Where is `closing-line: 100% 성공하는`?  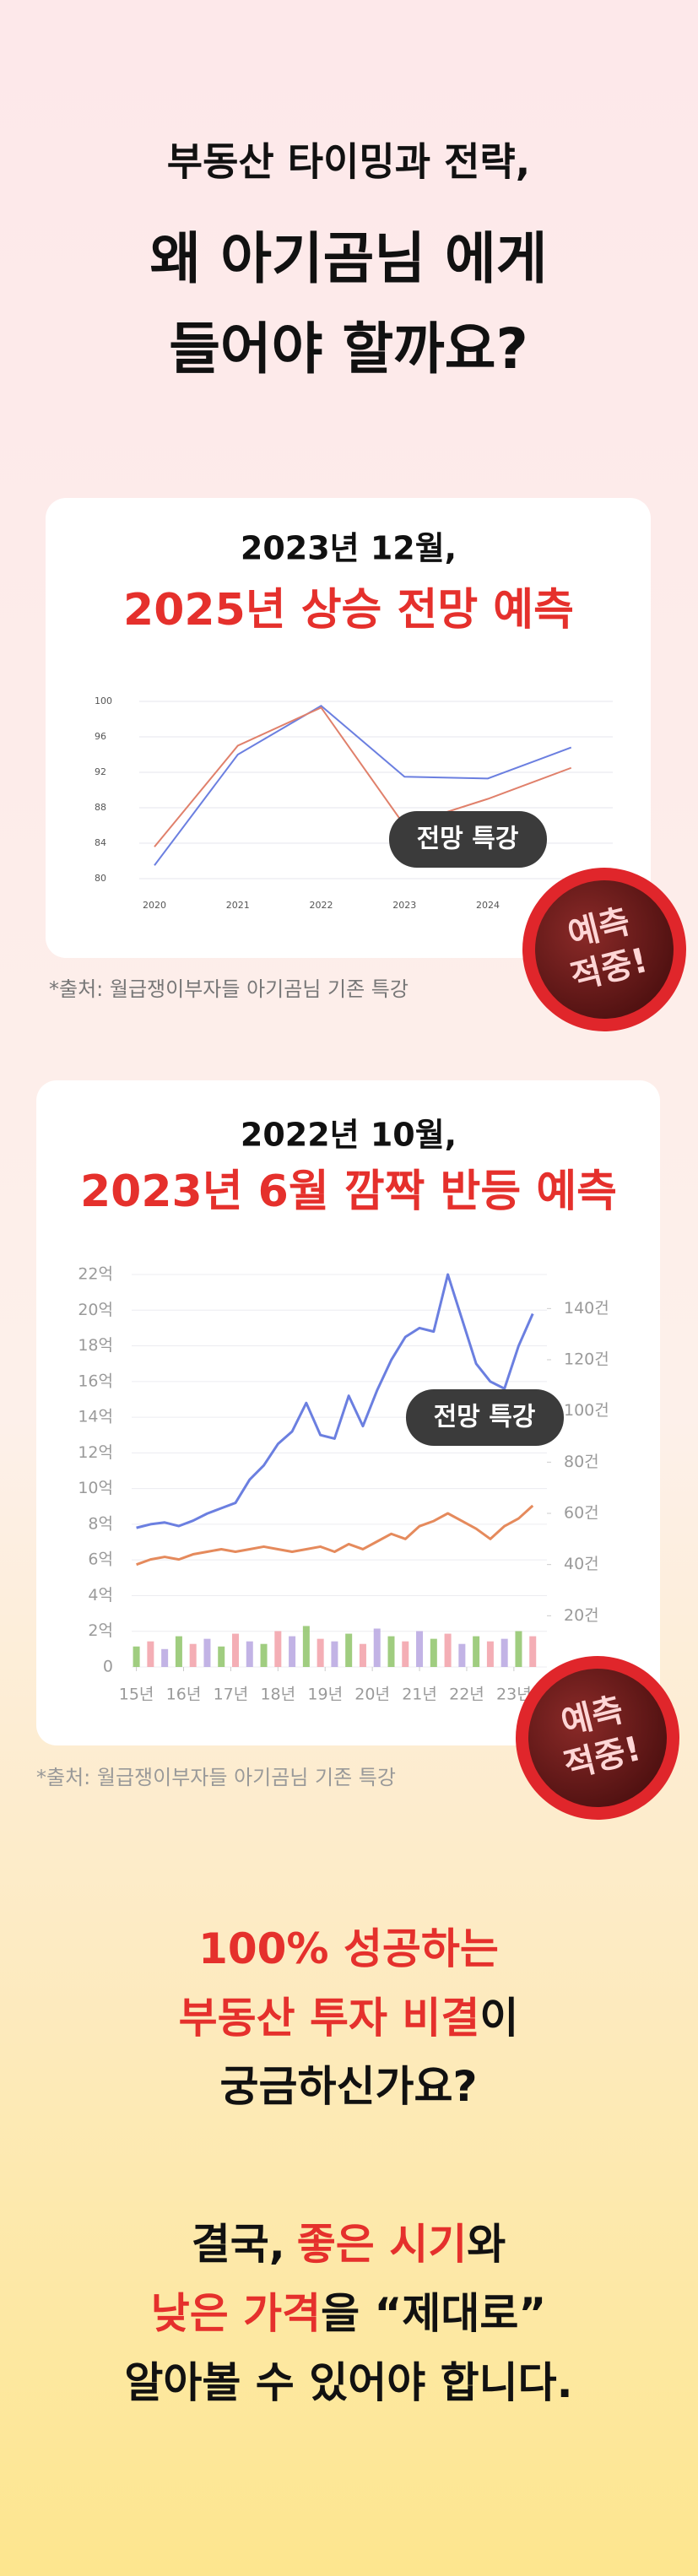 closing-line: 100% 성공하는 is located at coordinates (348, 1948).